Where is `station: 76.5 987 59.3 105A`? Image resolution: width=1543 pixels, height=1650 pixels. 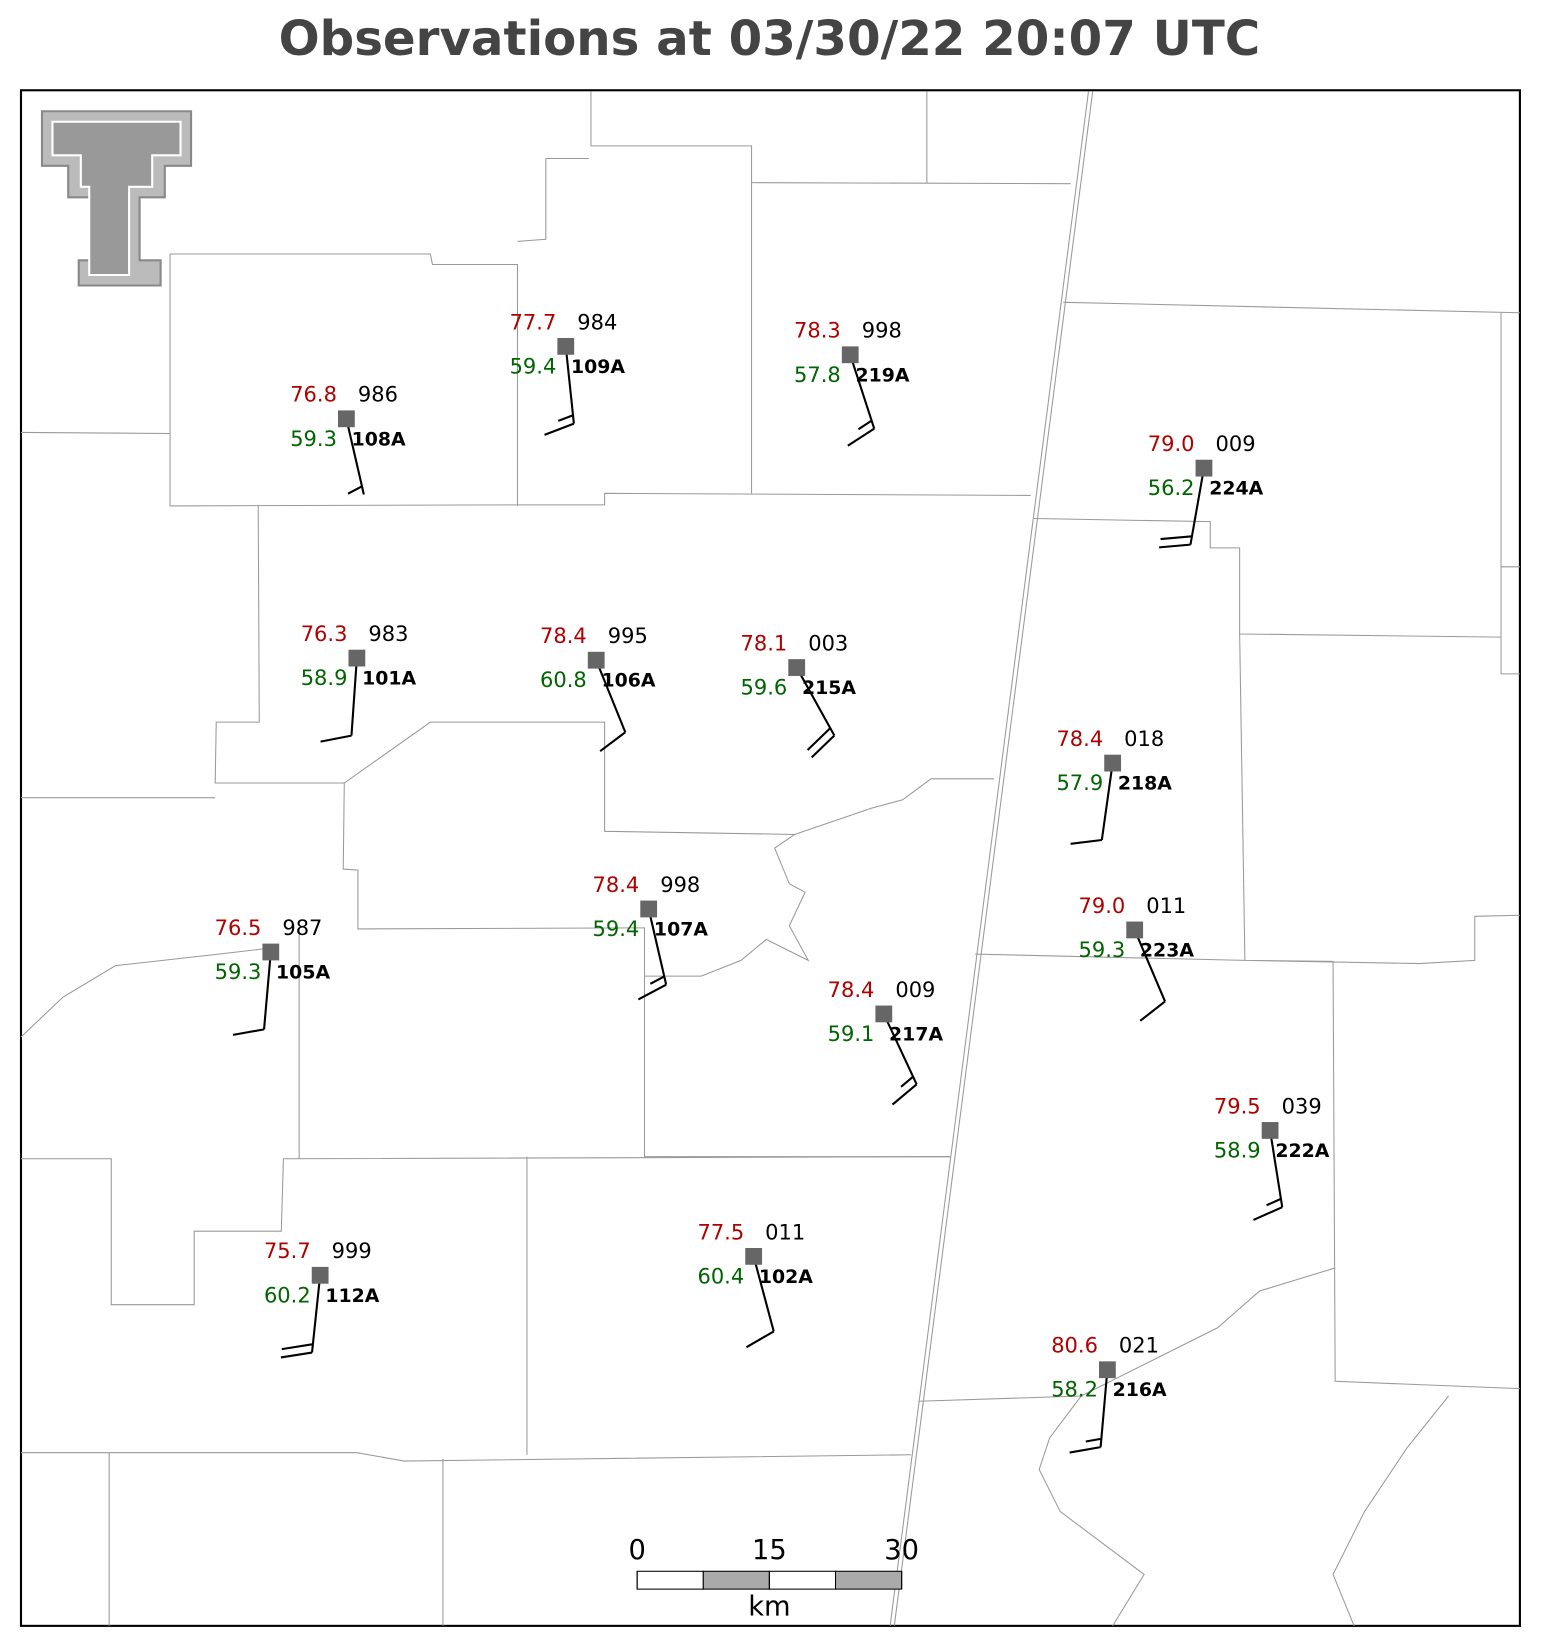
station: 76.5 987 59.3 105A is located at coordinates (272, 976).